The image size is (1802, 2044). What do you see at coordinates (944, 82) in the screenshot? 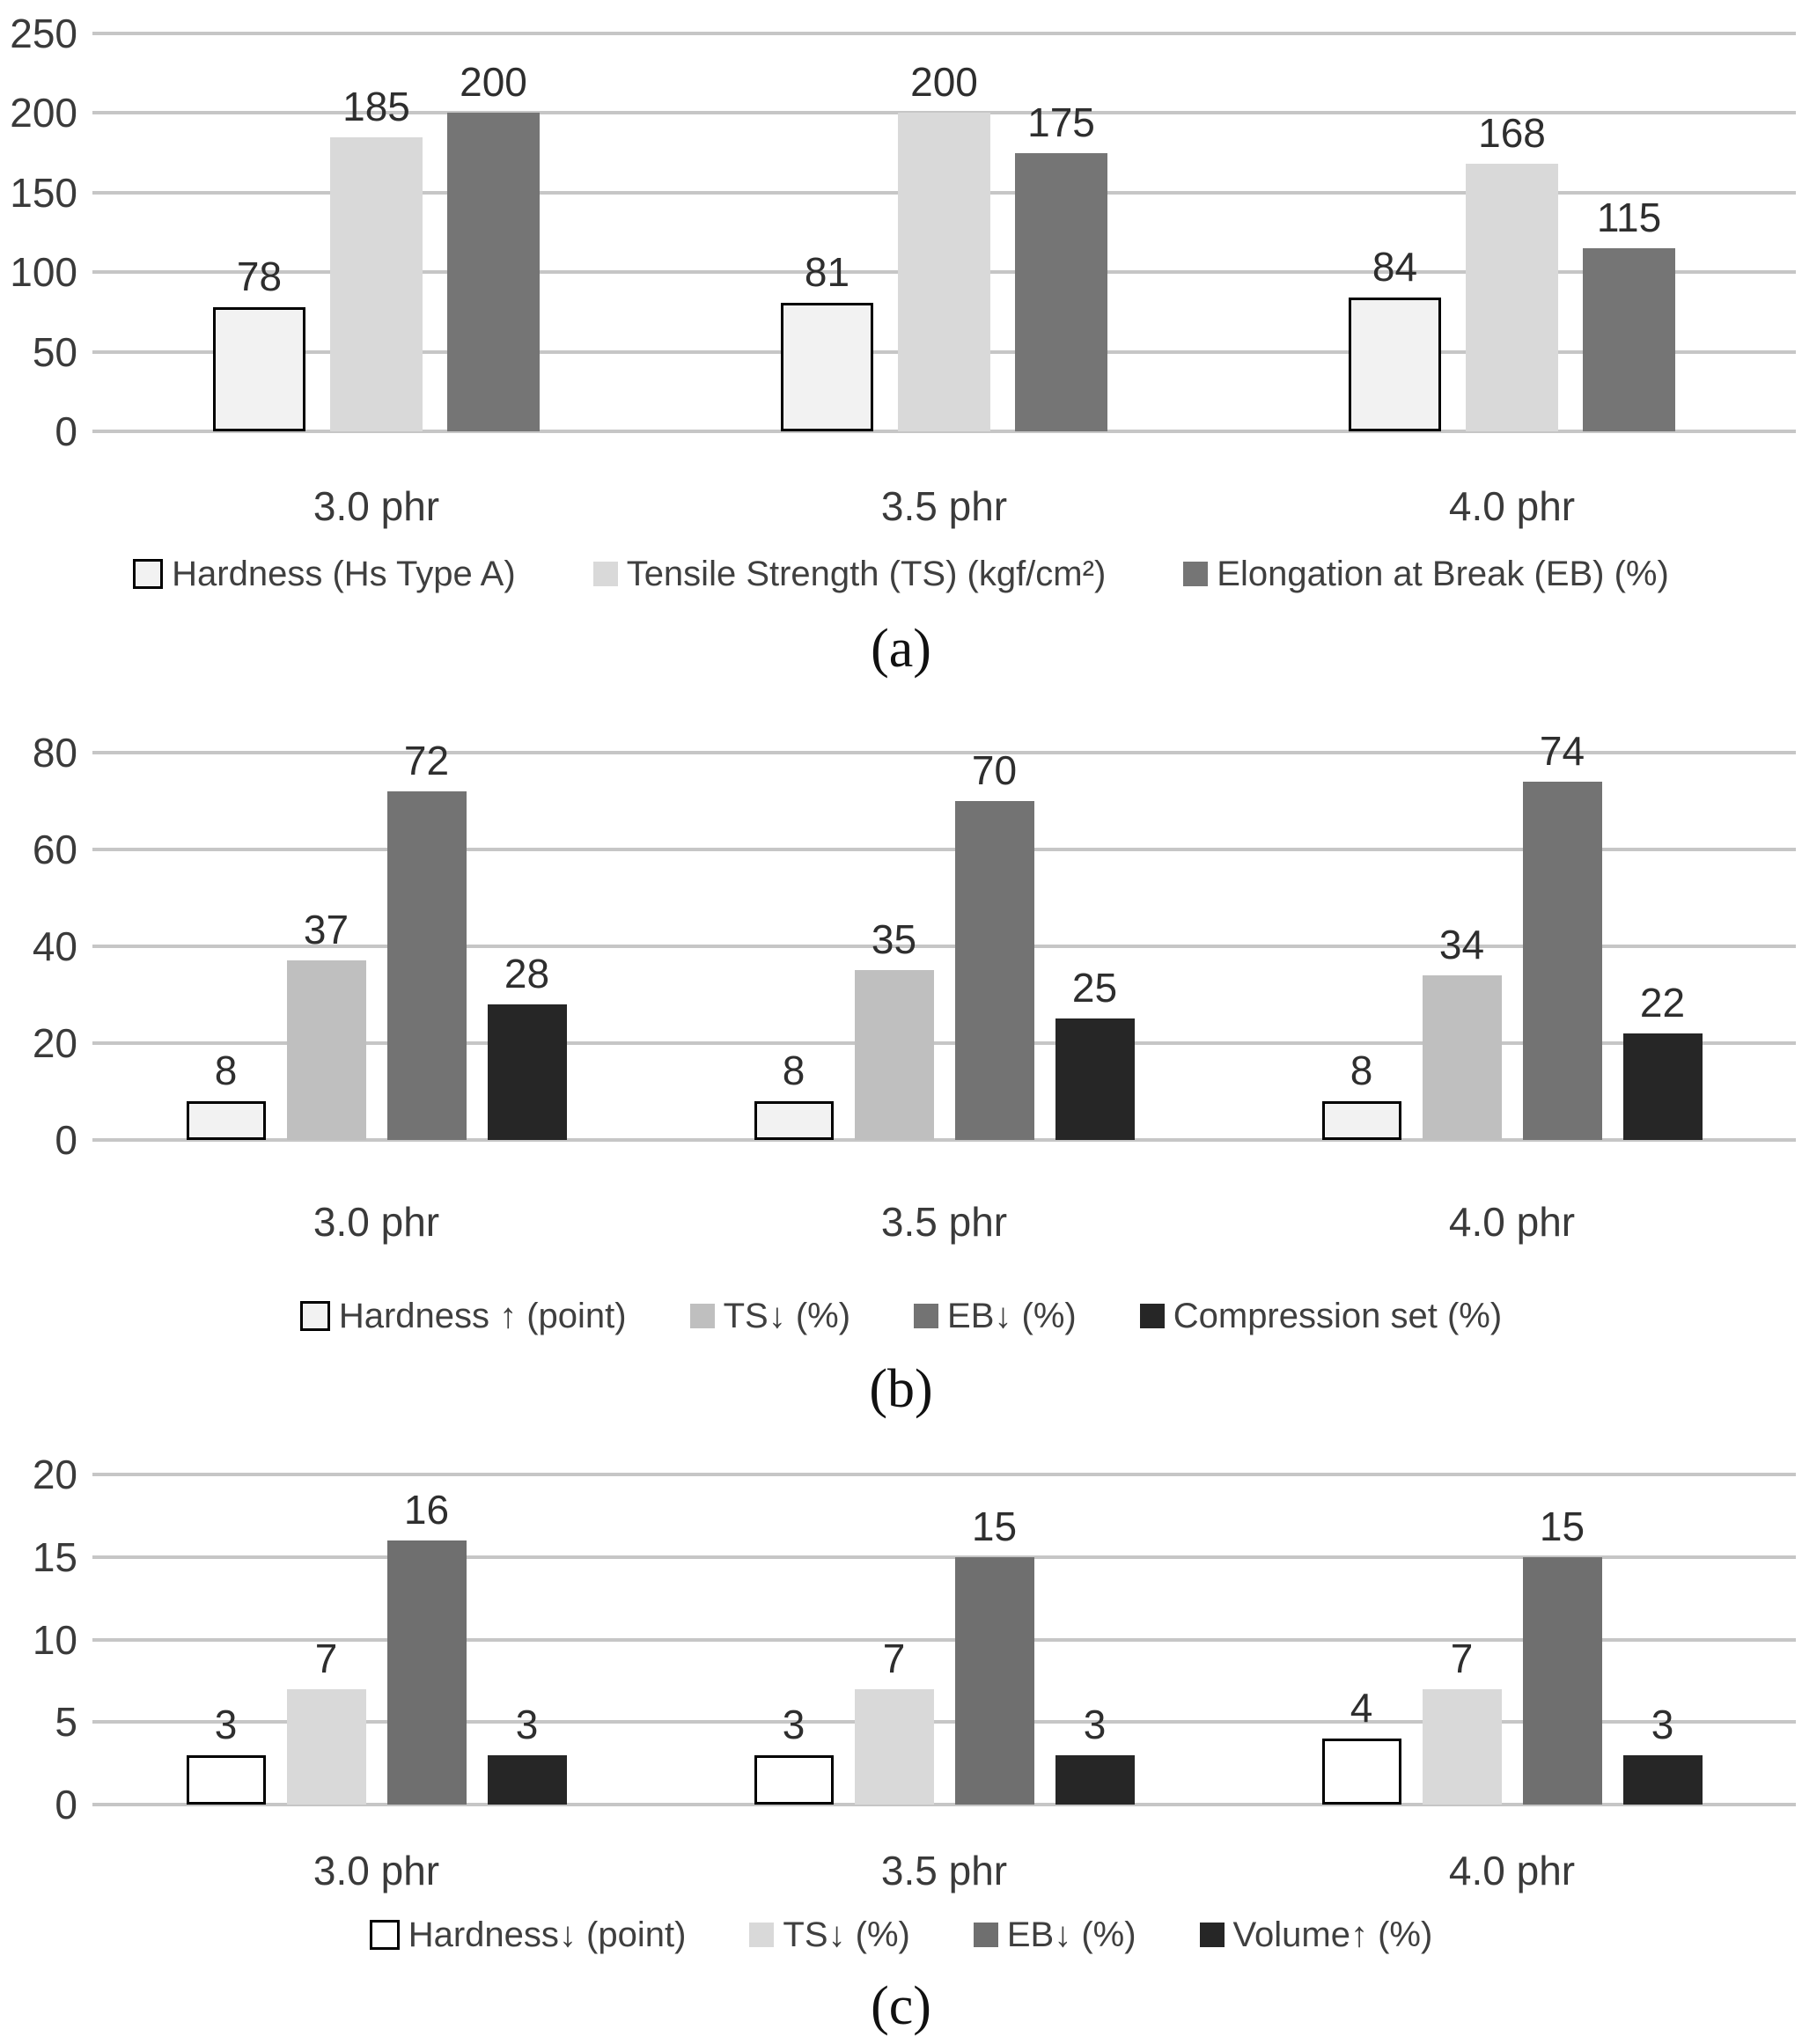
I see `bar-value-label: 200` at bounding box center [944, 82].